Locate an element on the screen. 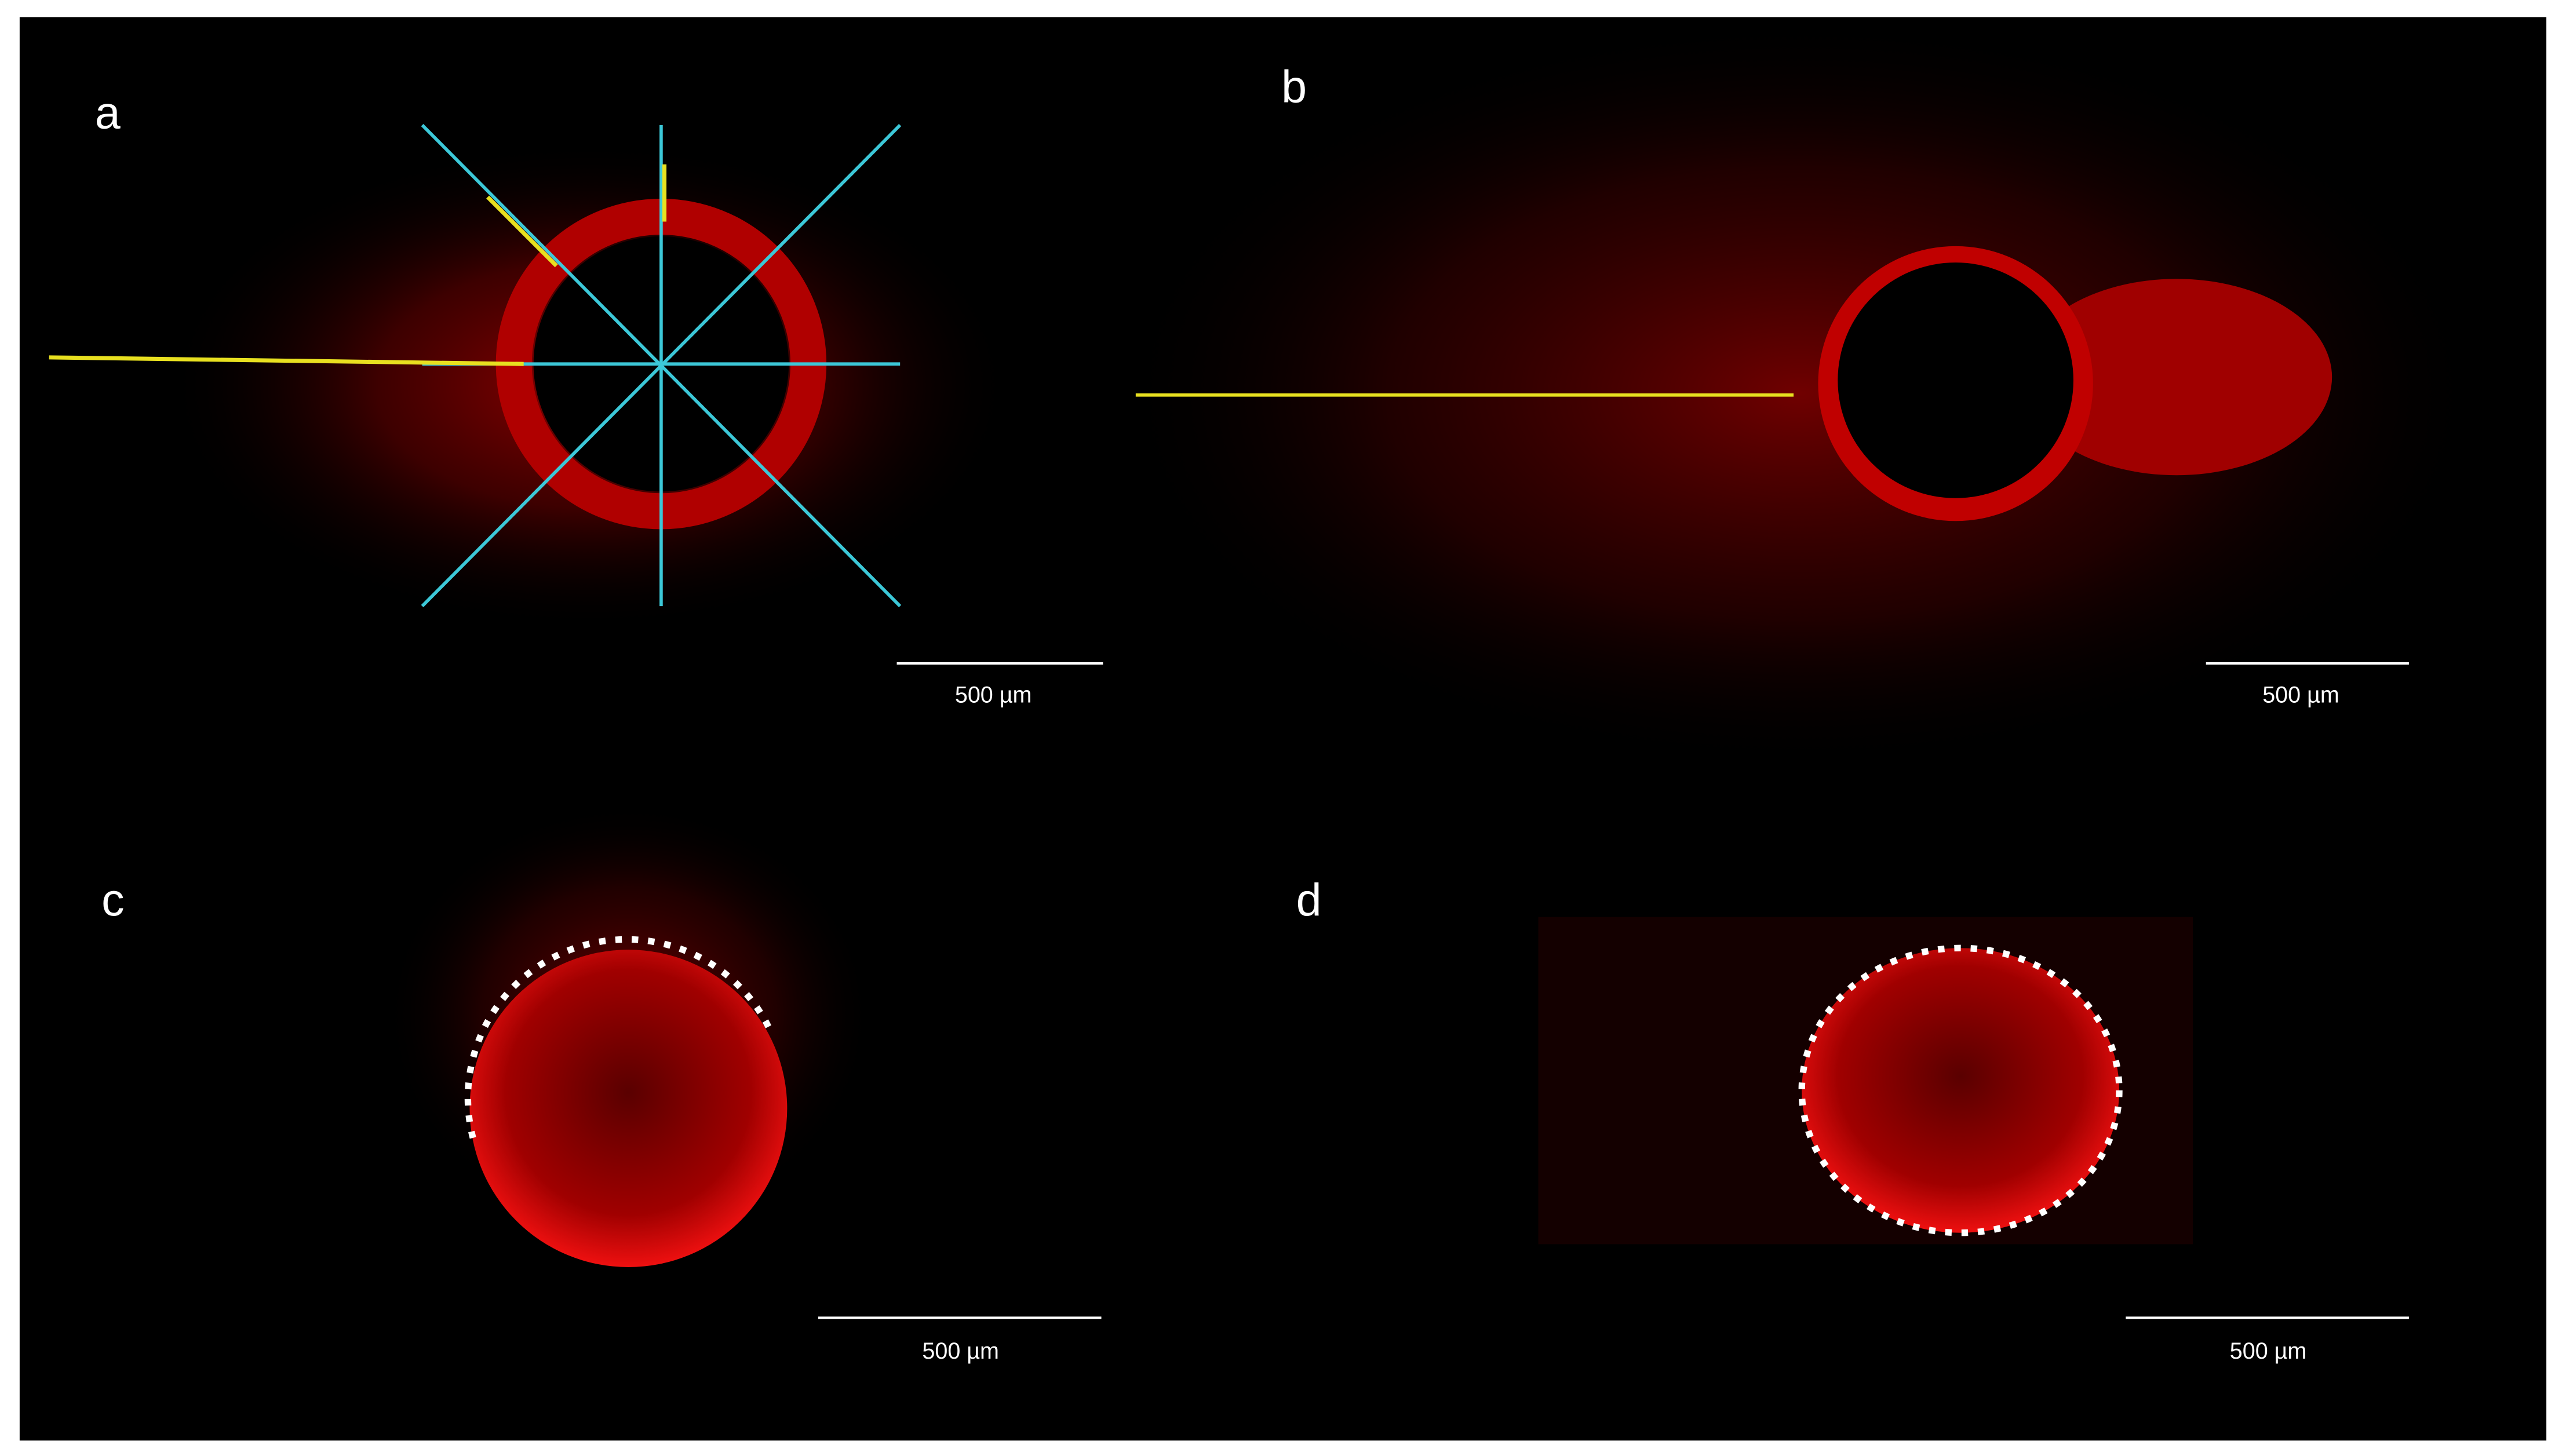  panel-label: b is located at coordinates (1294, 86).